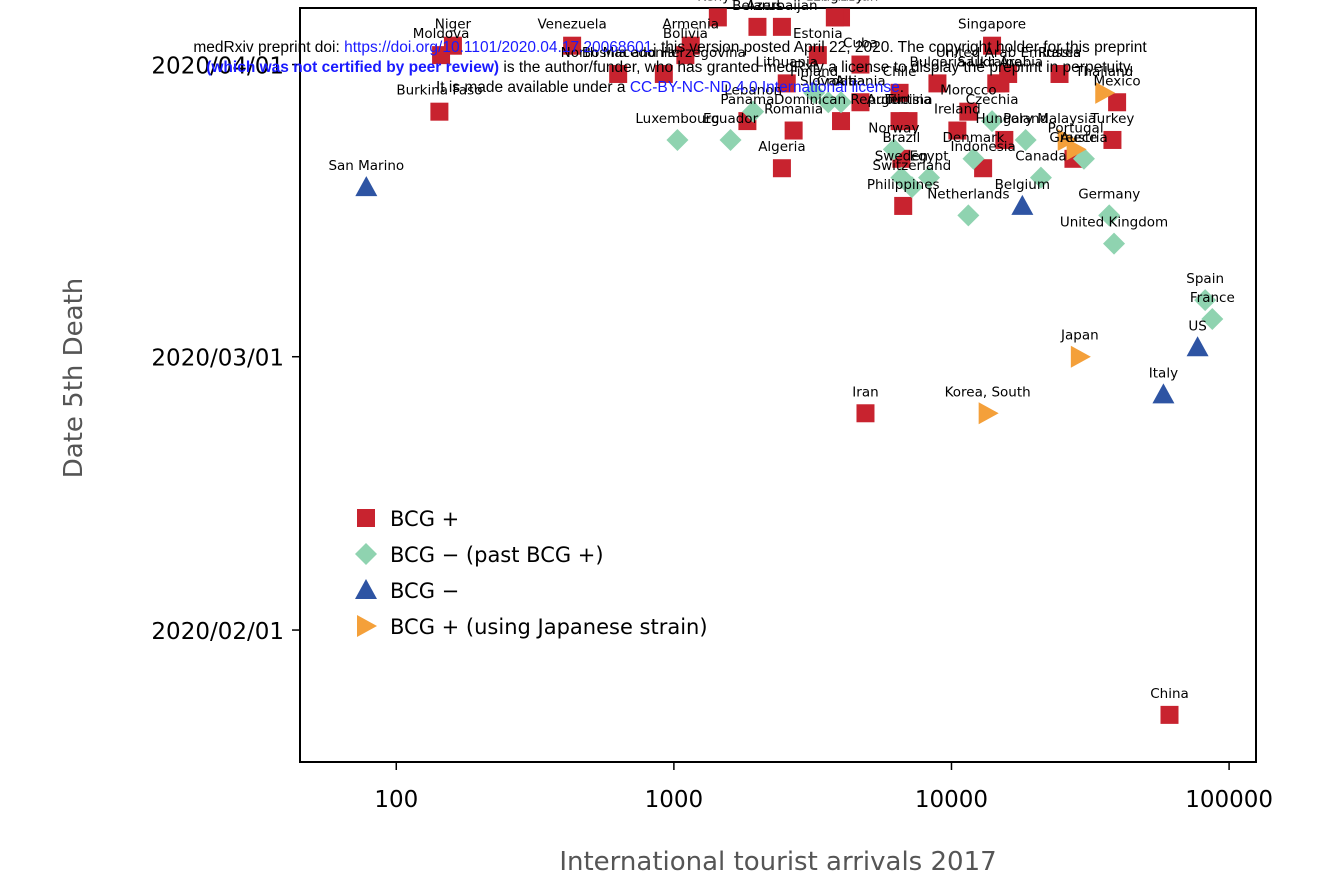 The width and height of the screenshot is (1340, 881). What do you see at coordinates (777, 862) in the screenshot?
I see `x-axis-label: International tourist arrivals 2017` at bounding box center [777, 862].